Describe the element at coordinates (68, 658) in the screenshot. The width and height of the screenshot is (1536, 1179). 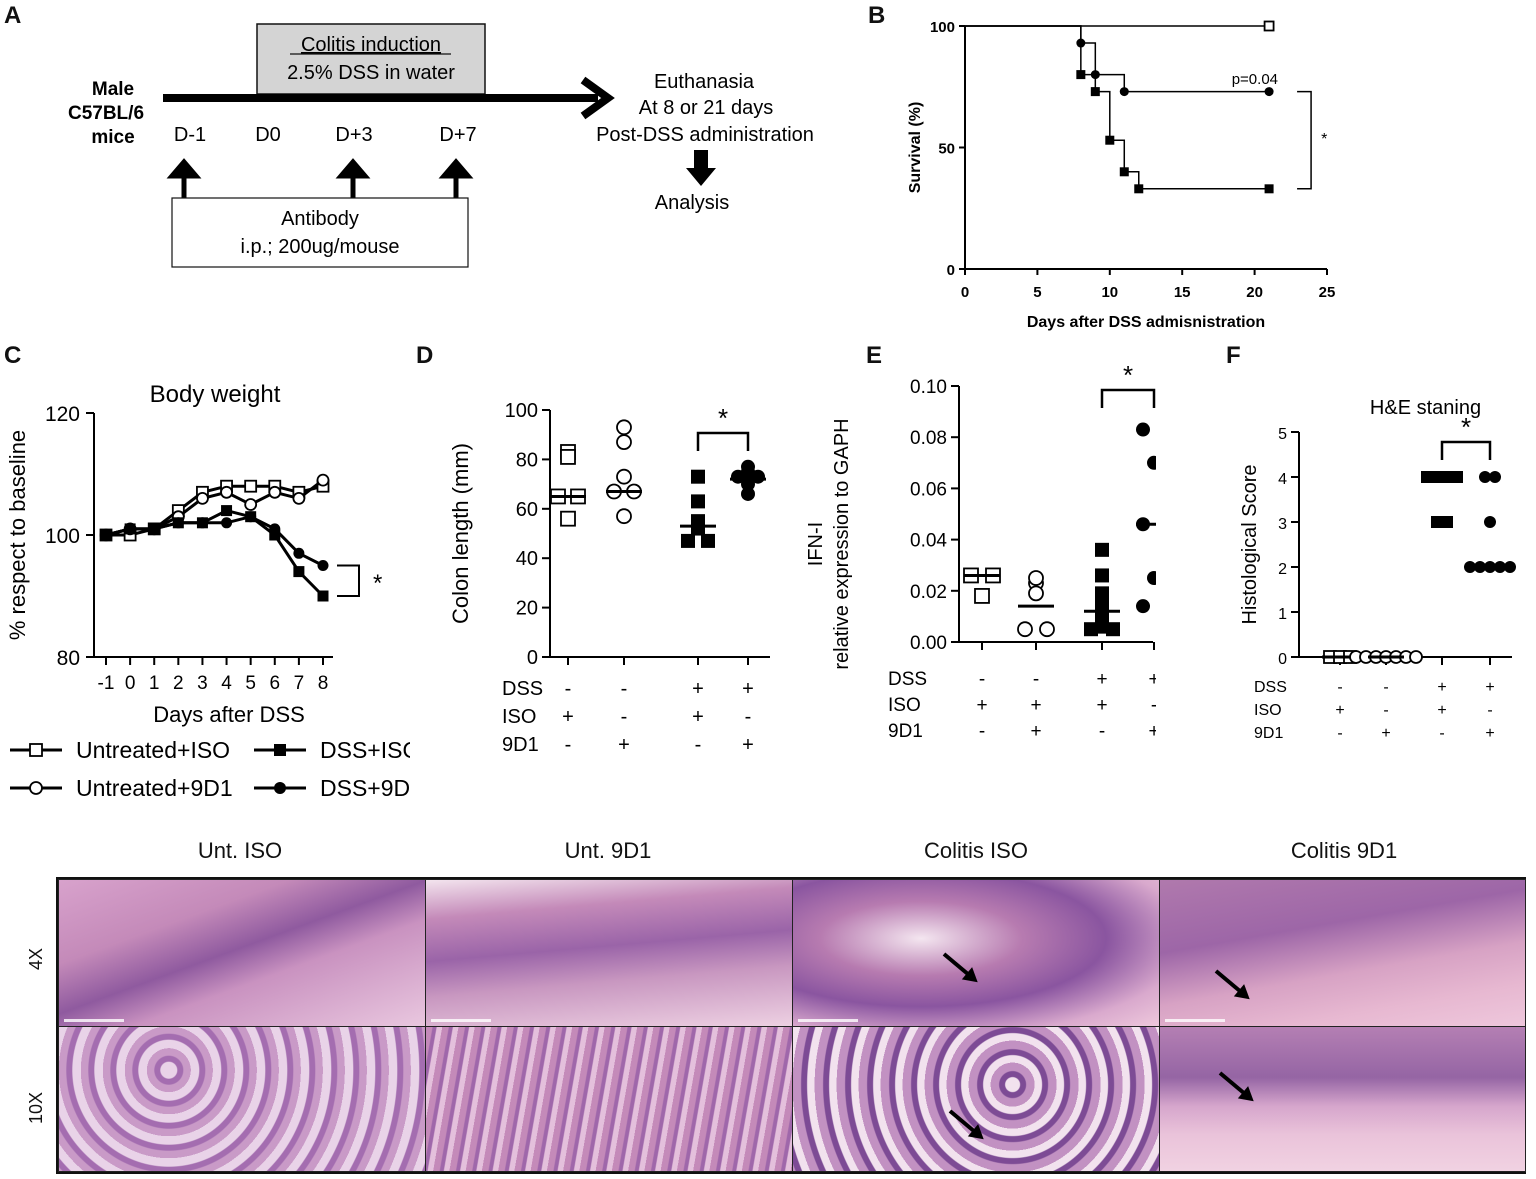
I see `c-ytick-label: 80` at that location.